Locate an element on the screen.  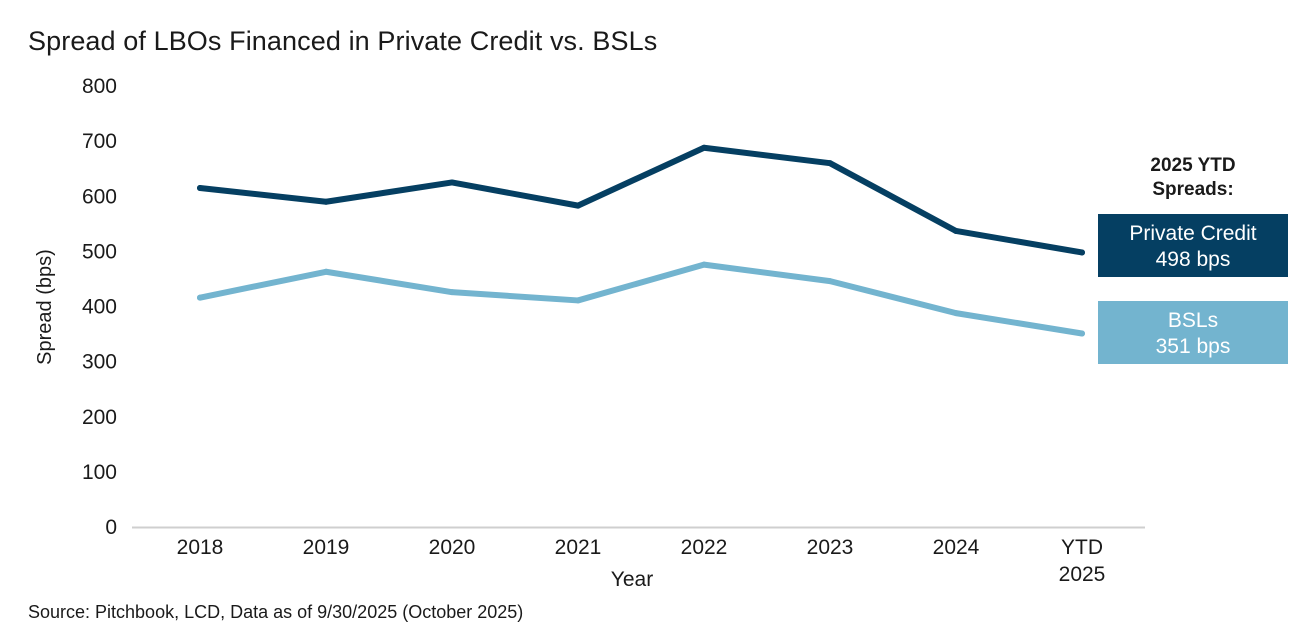
x-tick-label: YTD 2025 is located at coordinates (1082, 561).